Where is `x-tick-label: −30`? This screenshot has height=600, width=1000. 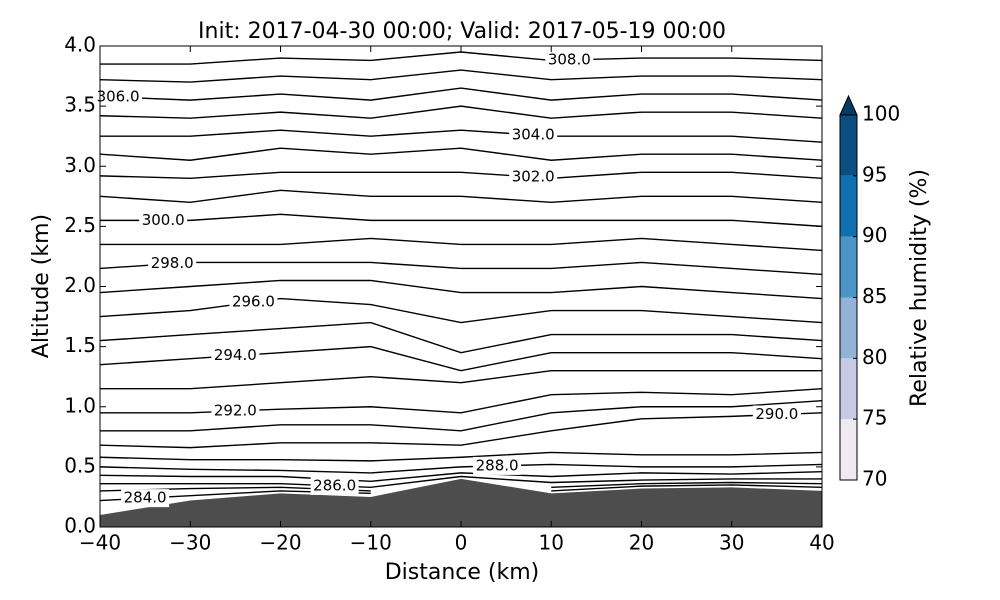 x-tick-label: −30 is located at coordinates (190, 543).